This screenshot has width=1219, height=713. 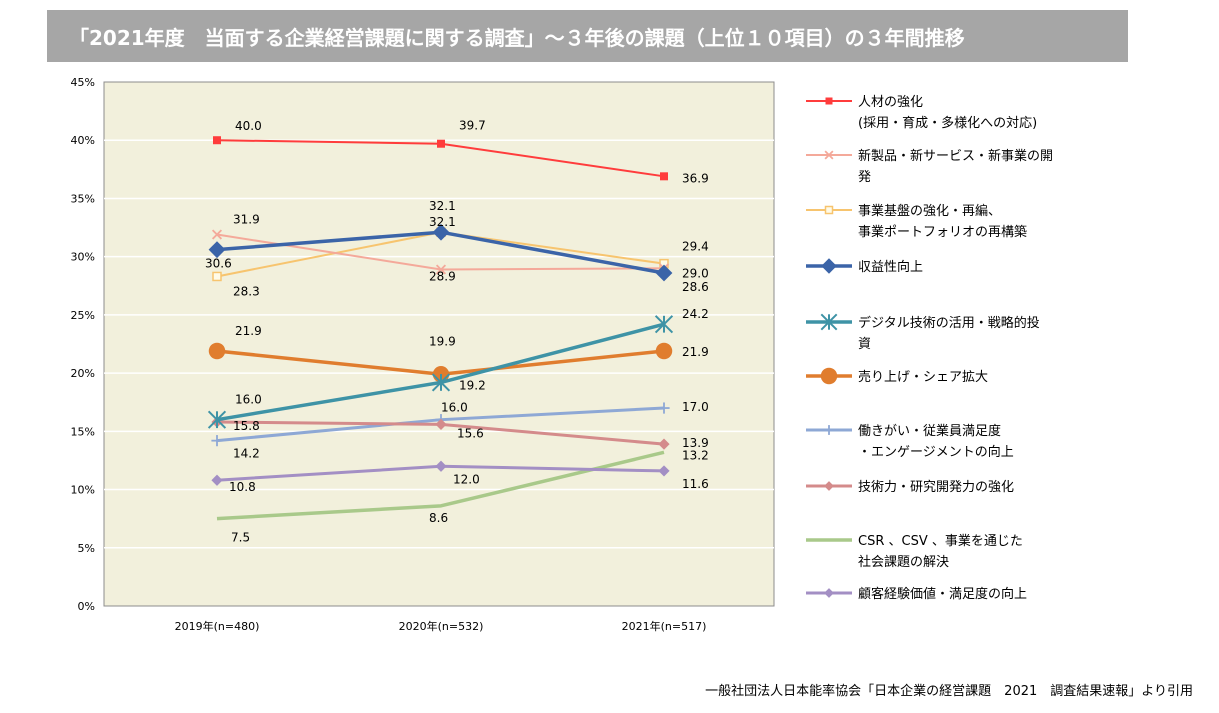 What do you see at coordinates (949, 691) in the screenshot?
I see `source-citation: 一般社団法人日本能率協会「日本企業の経営課題 2021 調査結果速報」より引用` at bounding box center [949, 691].